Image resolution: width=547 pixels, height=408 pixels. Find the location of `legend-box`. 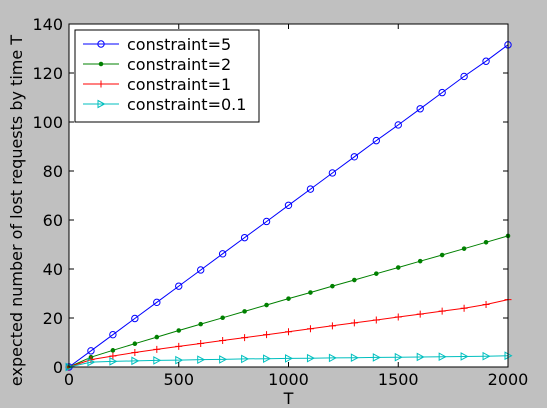

legend-box is located at coordinates (167, 76).